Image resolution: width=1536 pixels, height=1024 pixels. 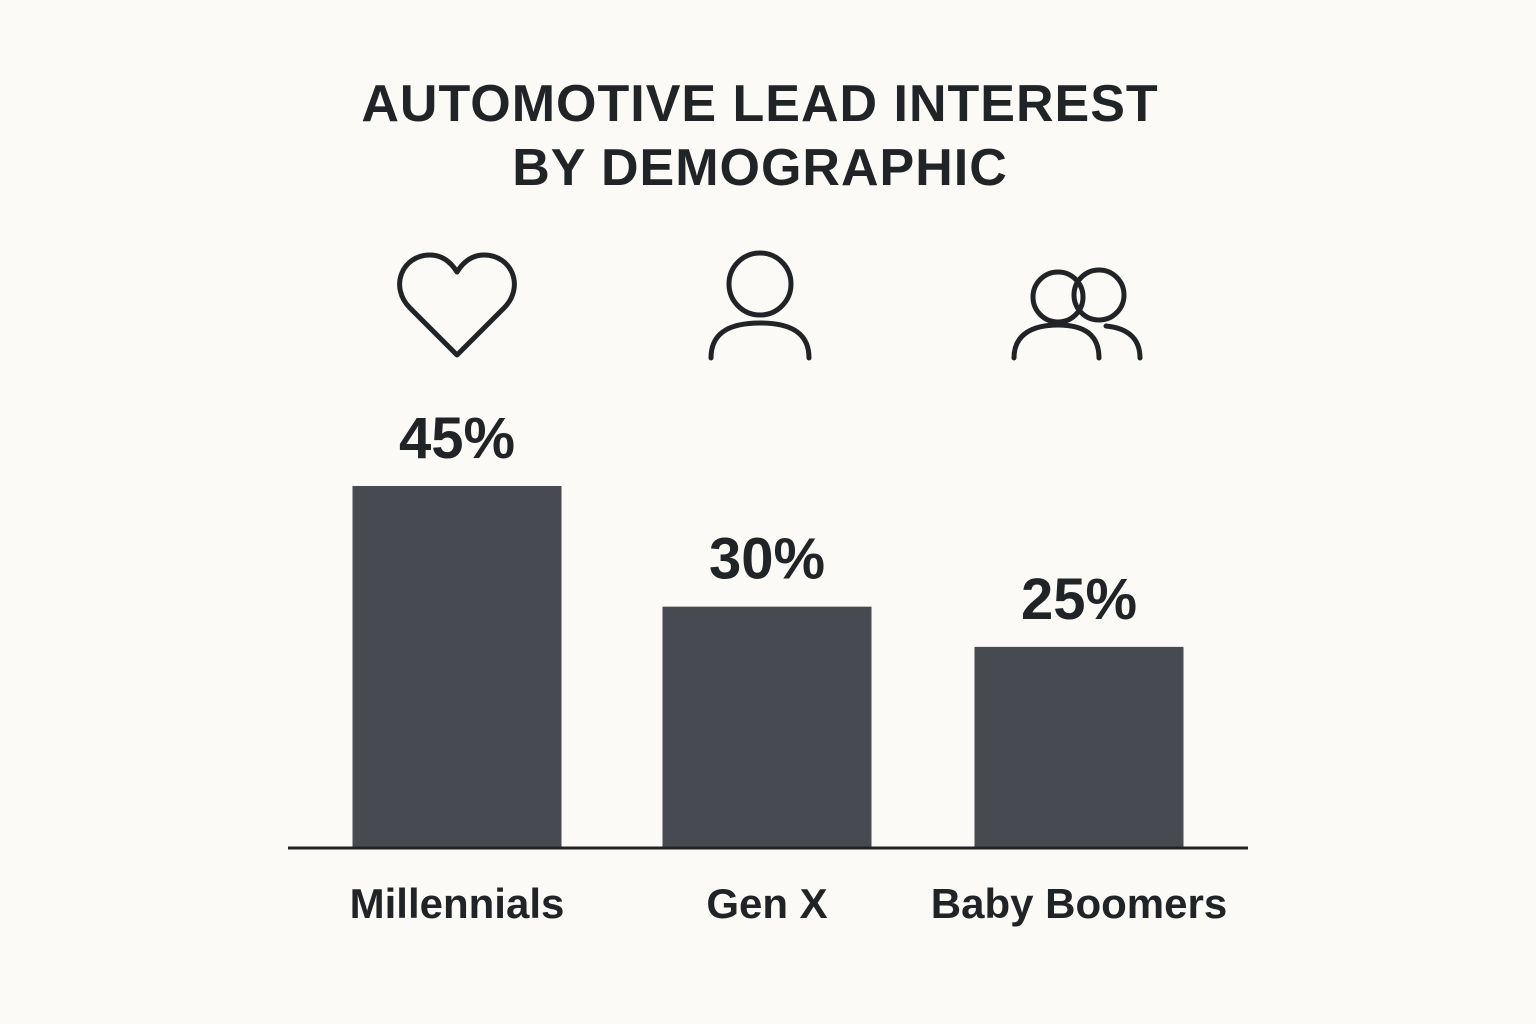 What do you see at coordinates (766, 903) in the screenshot?
I see `category-label: Gen X` at bounding box center [766, 903].